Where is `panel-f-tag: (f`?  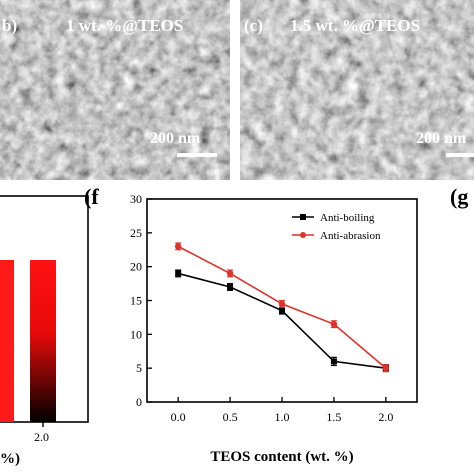 panel-f-tag: (f is located at coordinates (91, 196).